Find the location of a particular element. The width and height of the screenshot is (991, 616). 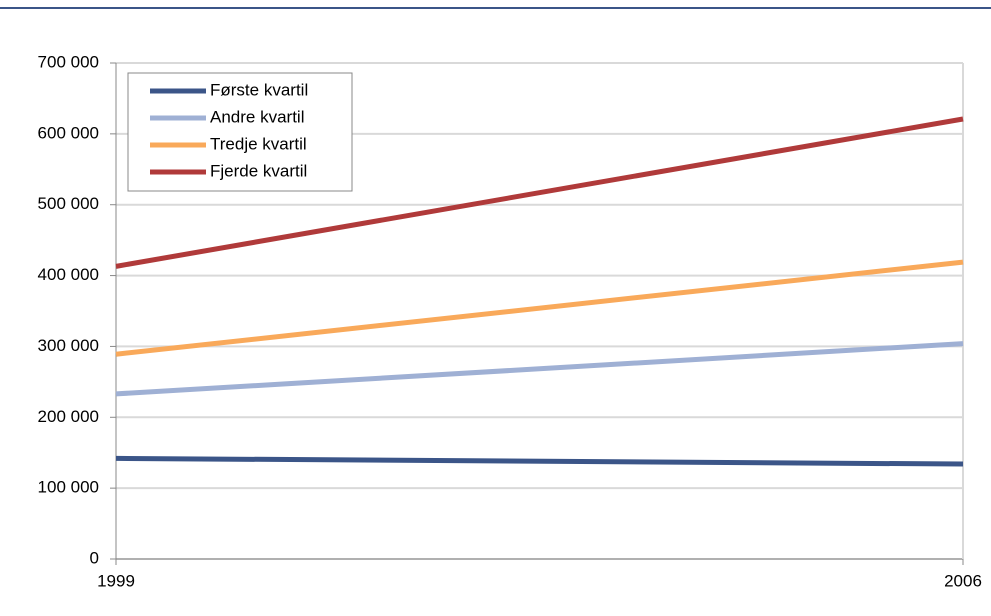

y-tick-label: 700 000 is located at coordinates (68, 61).